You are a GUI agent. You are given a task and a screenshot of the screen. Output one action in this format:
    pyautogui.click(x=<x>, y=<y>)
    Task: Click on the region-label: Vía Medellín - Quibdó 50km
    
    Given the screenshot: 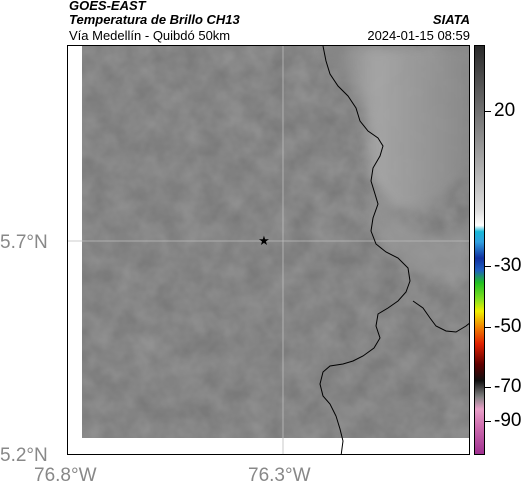 What is the action you would take?
    pyautogui.click(x=150, y=35)
    